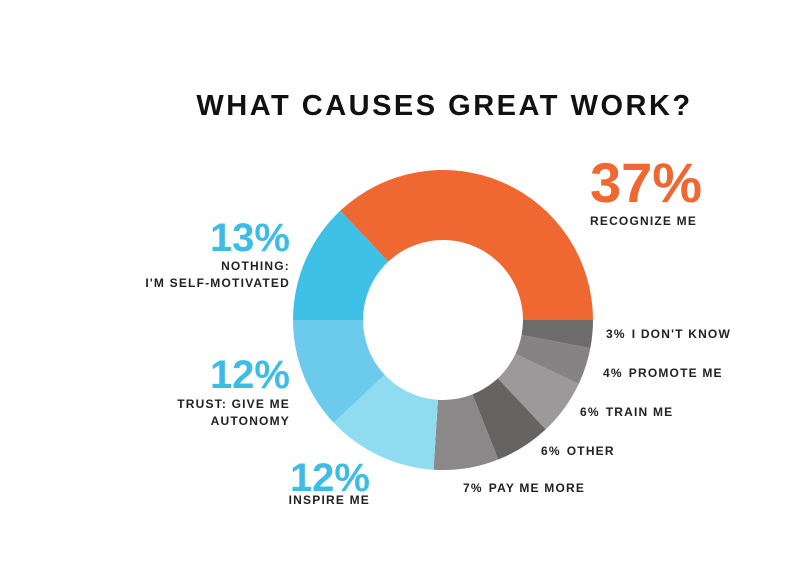  What do you see at coordinates (616, 334) in the screenshot?
I see `value-label: 3%` at bounding box center [616, 334].